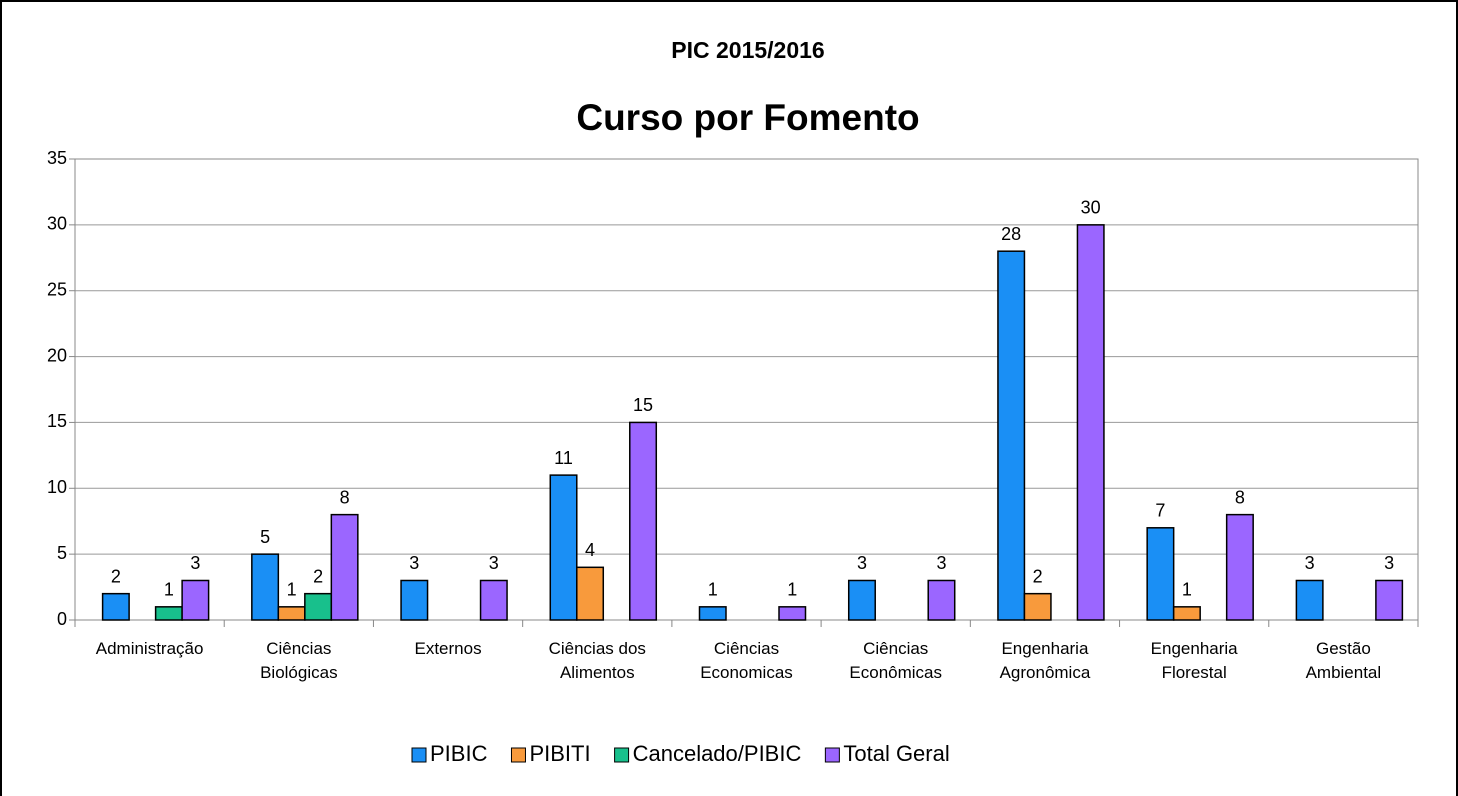 The width and height of the screenshot is (1458, 796). What do you see at coordinates (747, 117) in the screenshot?
I see `chart-subtitle: Curso por Fomento` at bounding box center [747, 117].